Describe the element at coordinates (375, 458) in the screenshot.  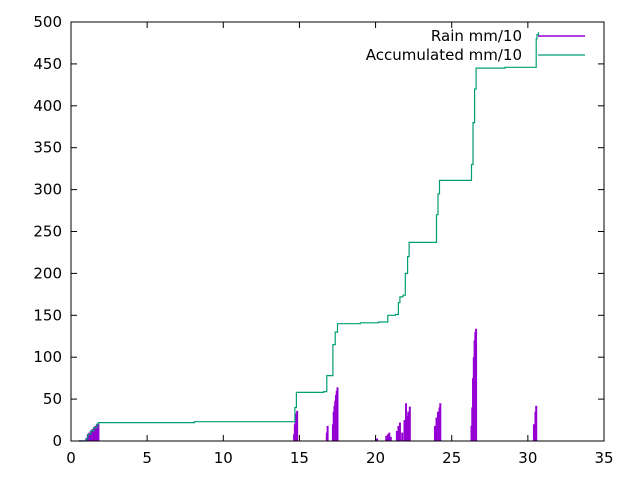
I see `x-tick-label: 20` at that location.